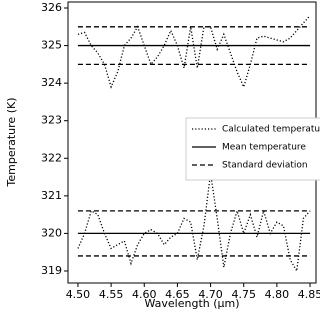  I want to click on y-tick-label: 323, so click(51, 120).